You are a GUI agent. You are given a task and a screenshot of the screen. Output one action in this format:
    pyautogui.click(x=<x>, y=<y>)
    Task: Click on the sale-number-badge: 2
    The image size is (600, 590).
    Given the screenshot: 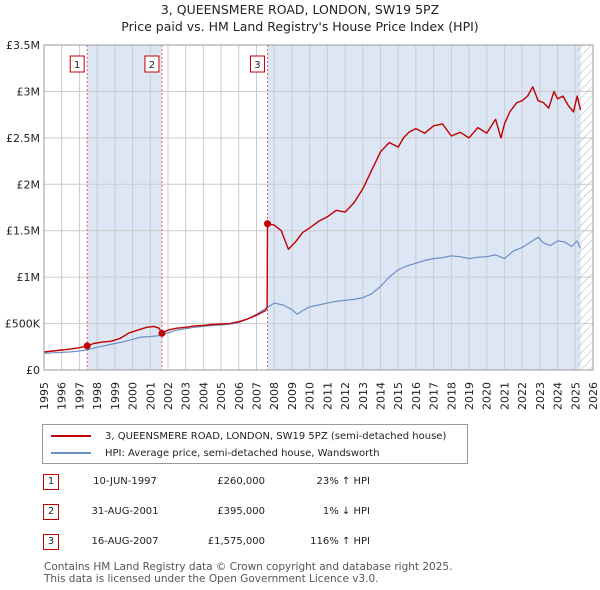 What is the action you would take?
    pyautogui.click(x=51, y=512)
    